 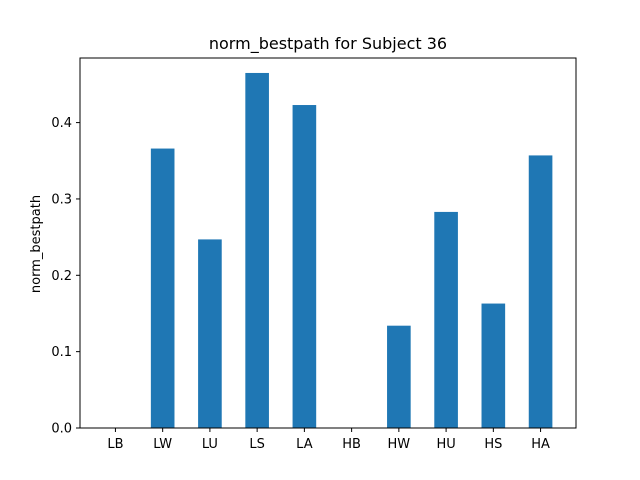 What do you see at coordinates (210, 444) in the screenshot?
I see `x-tick-label: LU` at bounding box center [210, 444].